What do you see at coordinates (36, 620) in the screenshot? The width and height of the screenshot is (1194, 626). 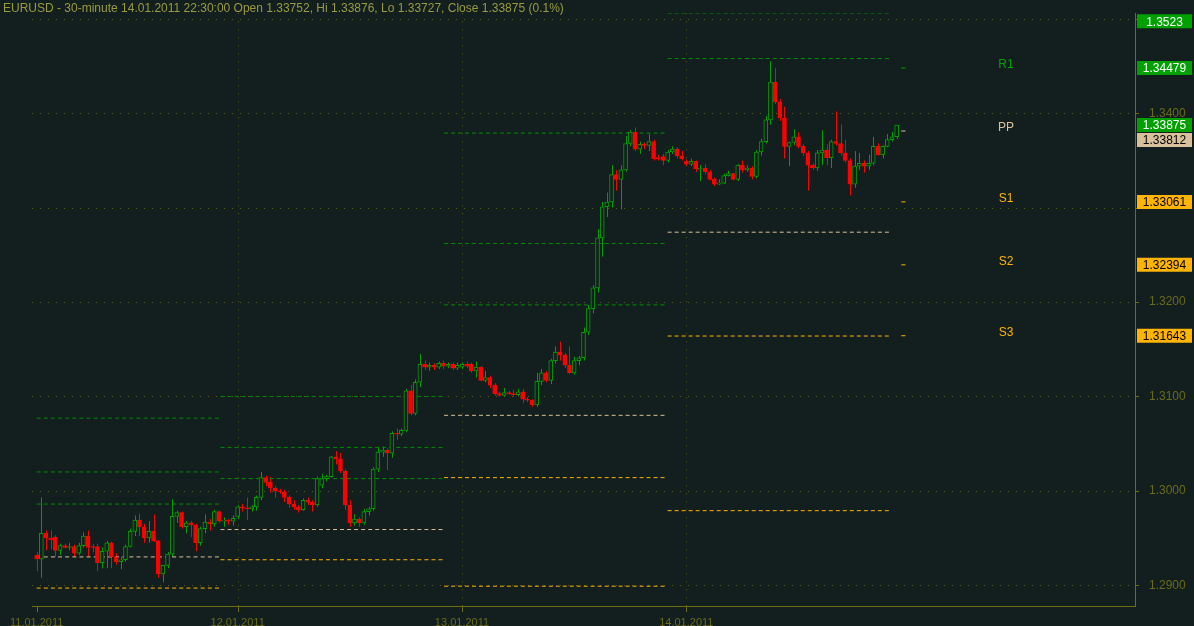 I see `x-tick-label: 11.01.2011` at bounding box center [36, 620].